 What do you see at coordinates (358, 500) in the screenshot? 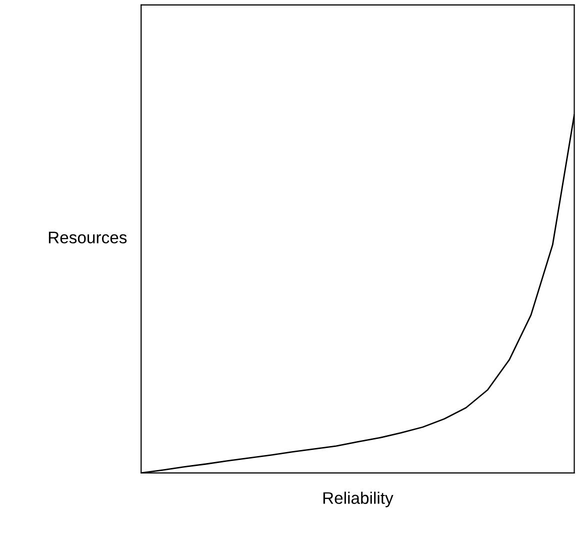
I see `x-axis-title: Reliability` at bounding box center [358, 500].